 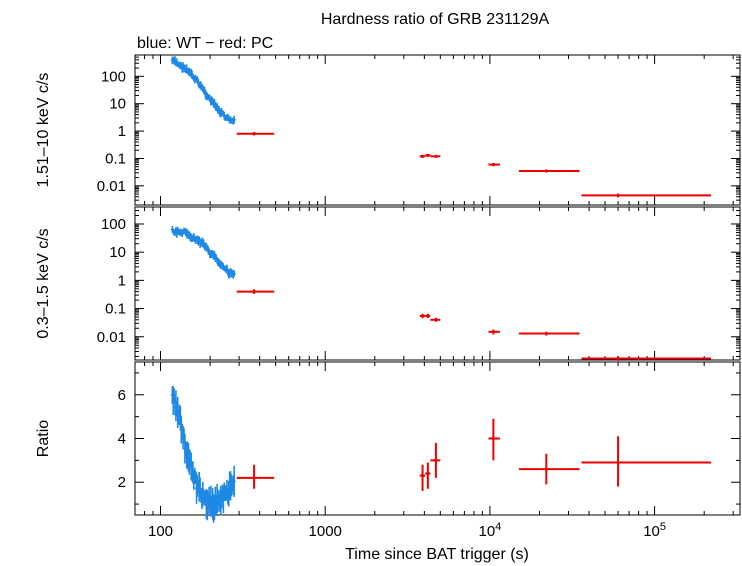 I want to click on x-tick-exponent: 5, so click(x=663, y=527).